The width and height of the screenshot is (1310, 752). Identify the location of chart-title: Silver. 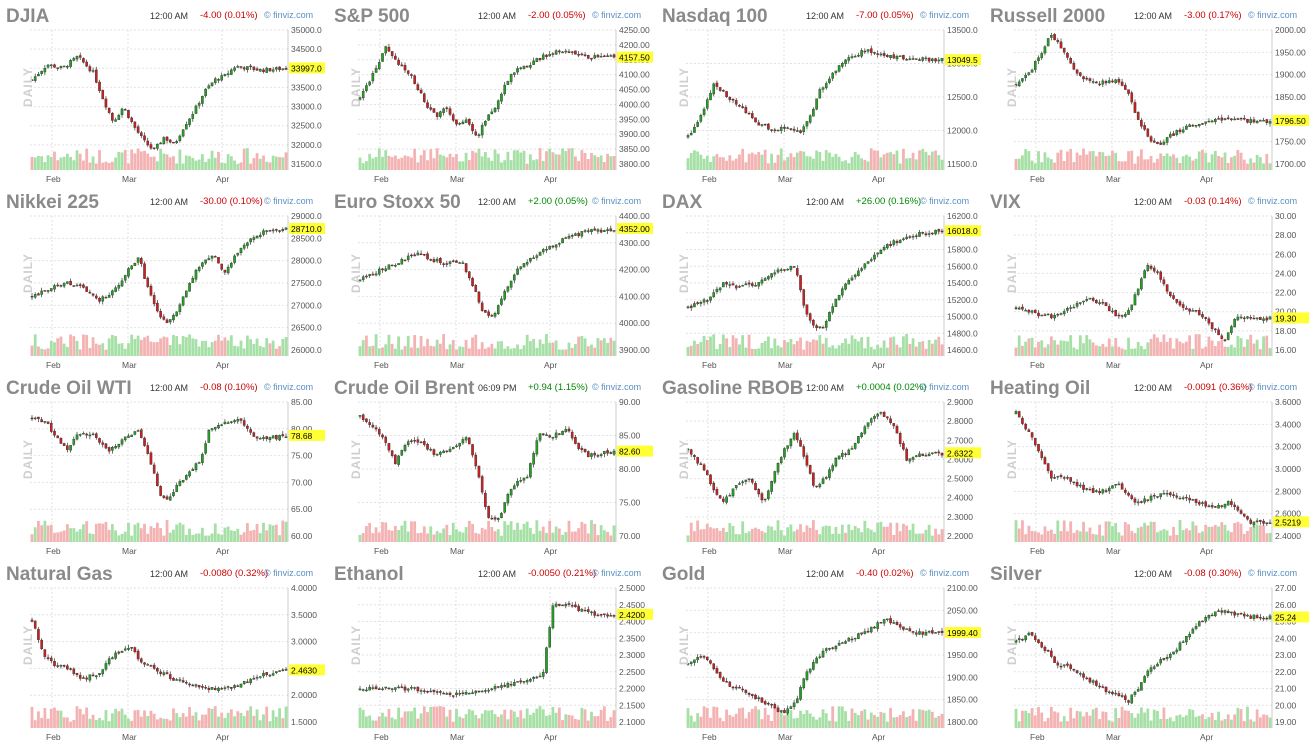
(1016, 574).